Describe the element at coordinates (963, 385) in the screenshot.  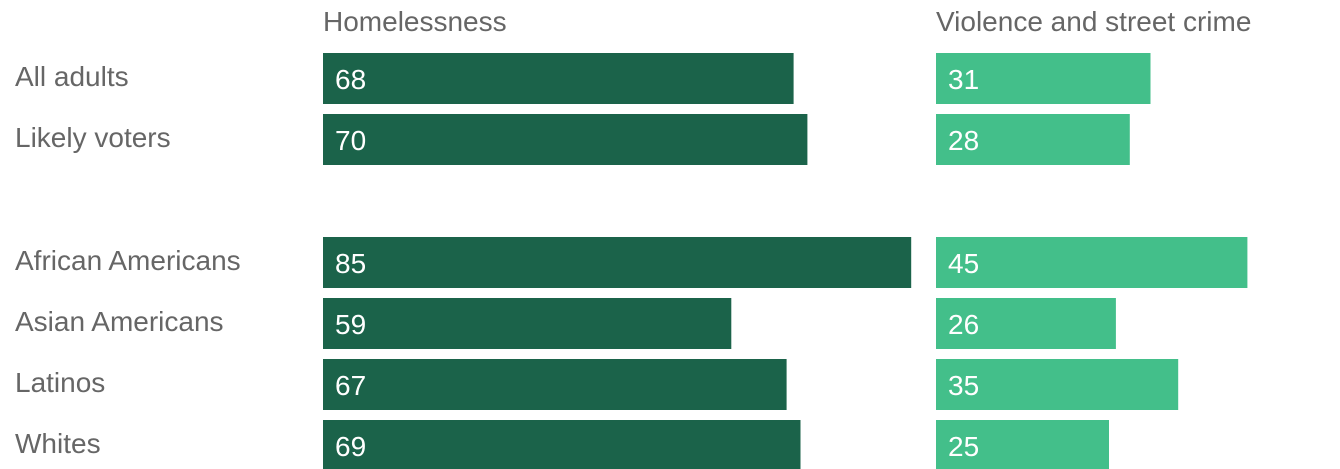
I see `value-label-violence-and-street-crime-latinos: 35` at that location.